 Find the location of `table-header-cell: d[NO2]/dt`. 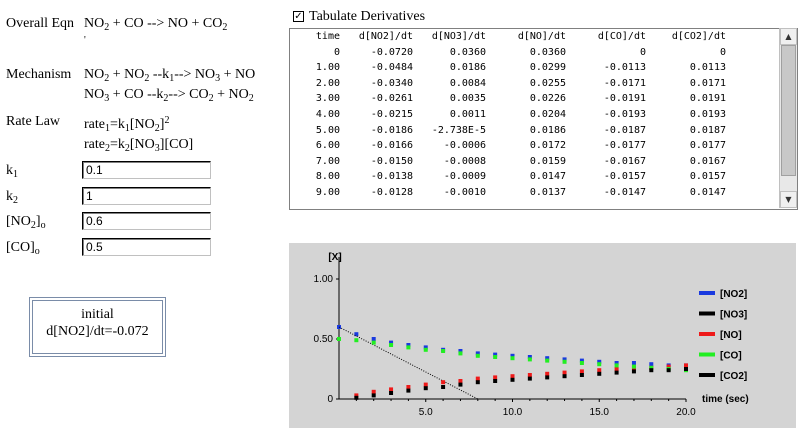

table-header-cell: d[NO2]/dt is located at coordinates (385, 36).